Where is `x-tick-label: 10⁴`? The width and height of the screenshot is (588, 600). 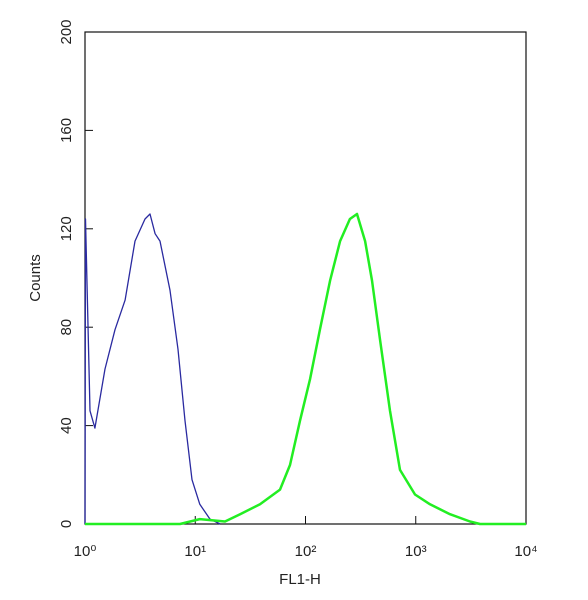
x-tick-label: 10⁴ is located at coordinates (525, 551).